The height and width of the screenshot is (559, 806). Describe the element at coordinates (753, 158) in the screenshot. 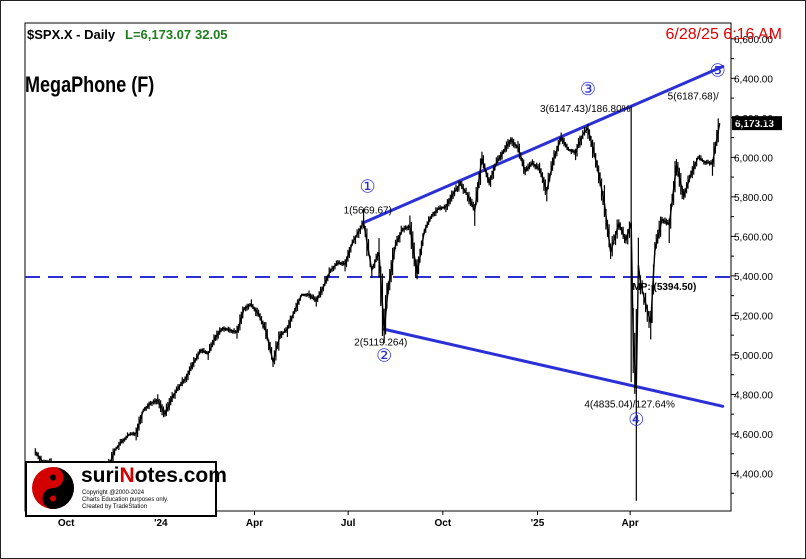

I see `y-tick-label: 6,000.00` at that location.